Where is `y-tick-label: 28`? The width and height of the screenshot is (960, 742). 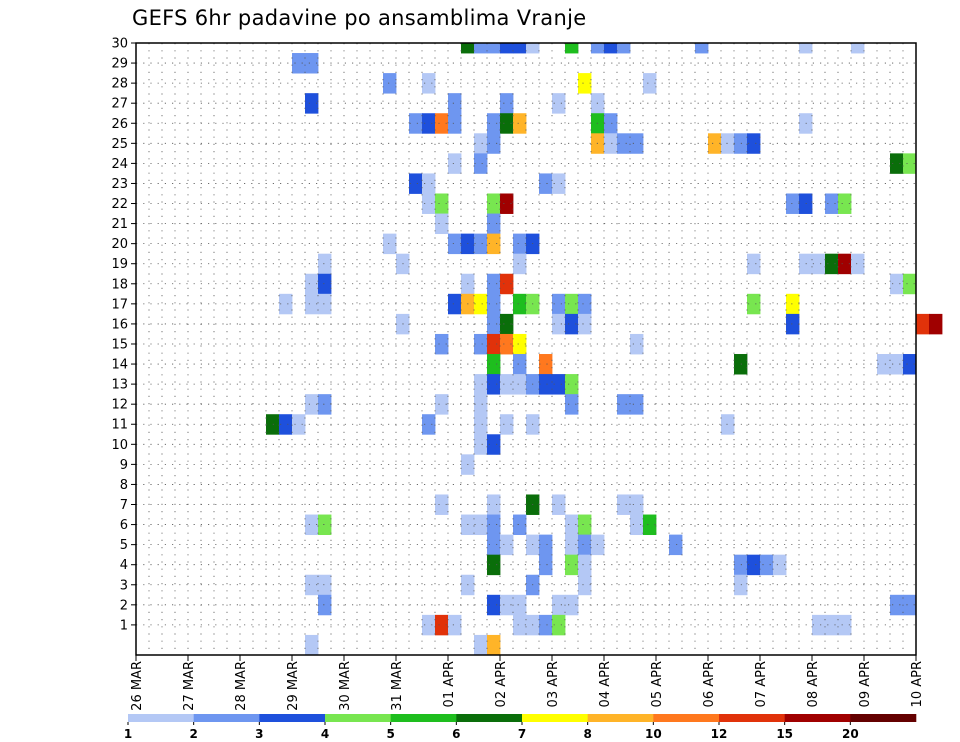 y-tick-label: 28 is located at coordinates (119, 84).